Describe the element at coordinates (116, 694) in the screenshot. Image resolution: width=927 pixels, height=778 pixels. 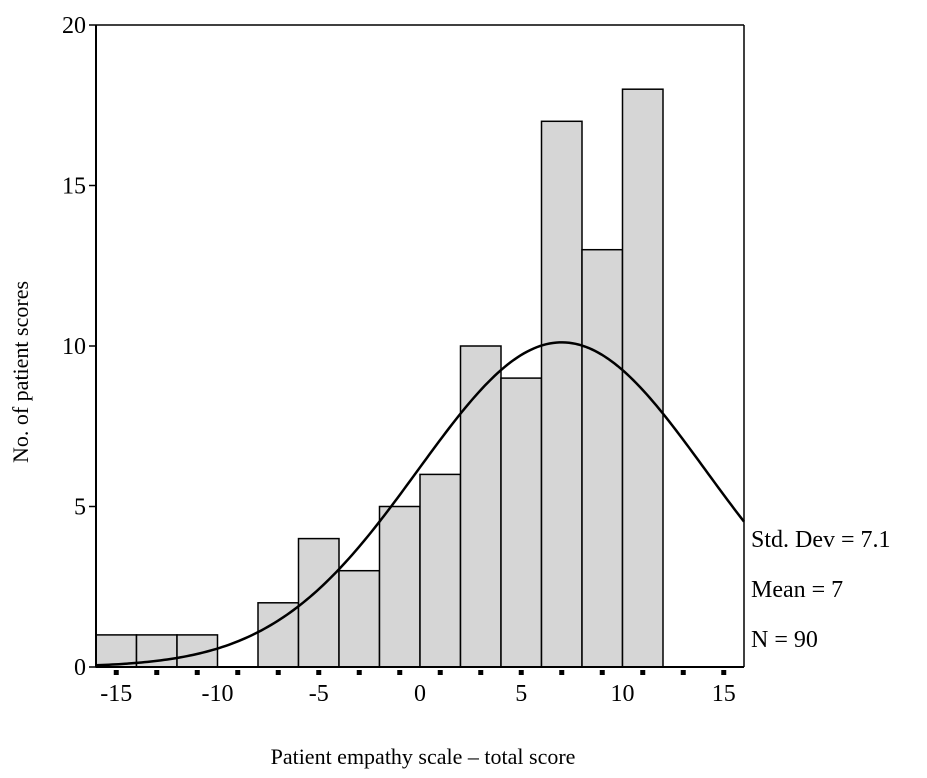
I see `x-tick-label: -15` at that location.